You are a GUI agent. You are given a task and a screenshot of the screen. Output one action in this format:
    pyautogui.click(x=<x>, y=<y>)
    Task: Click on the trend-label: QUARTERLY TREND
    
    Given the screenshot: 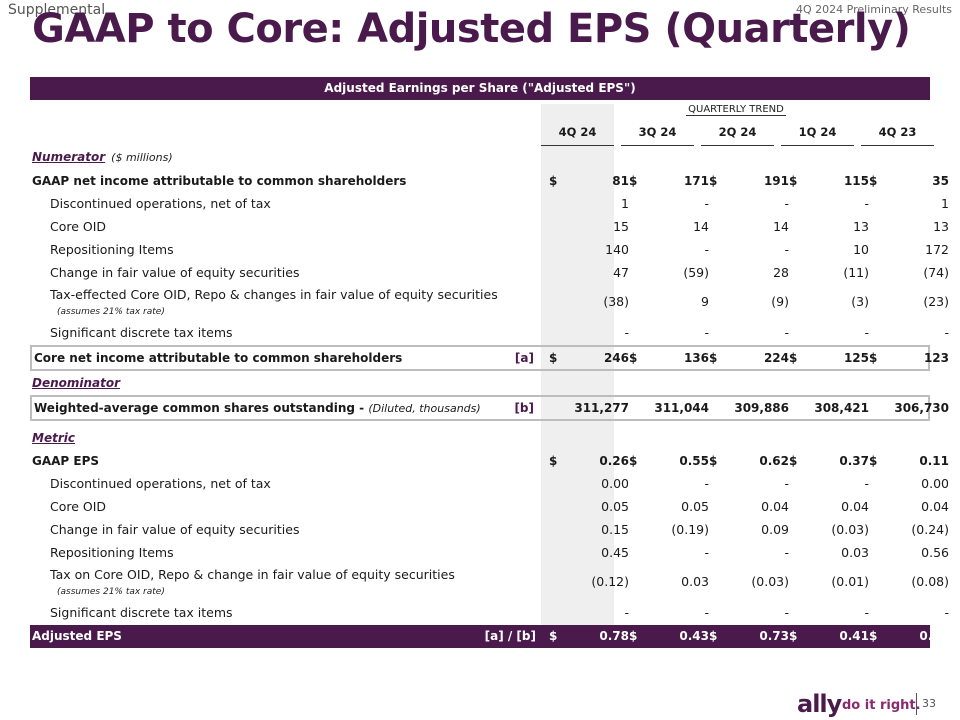 What is the action you would take?
    pyautogui.click(x=736, y=110)
    